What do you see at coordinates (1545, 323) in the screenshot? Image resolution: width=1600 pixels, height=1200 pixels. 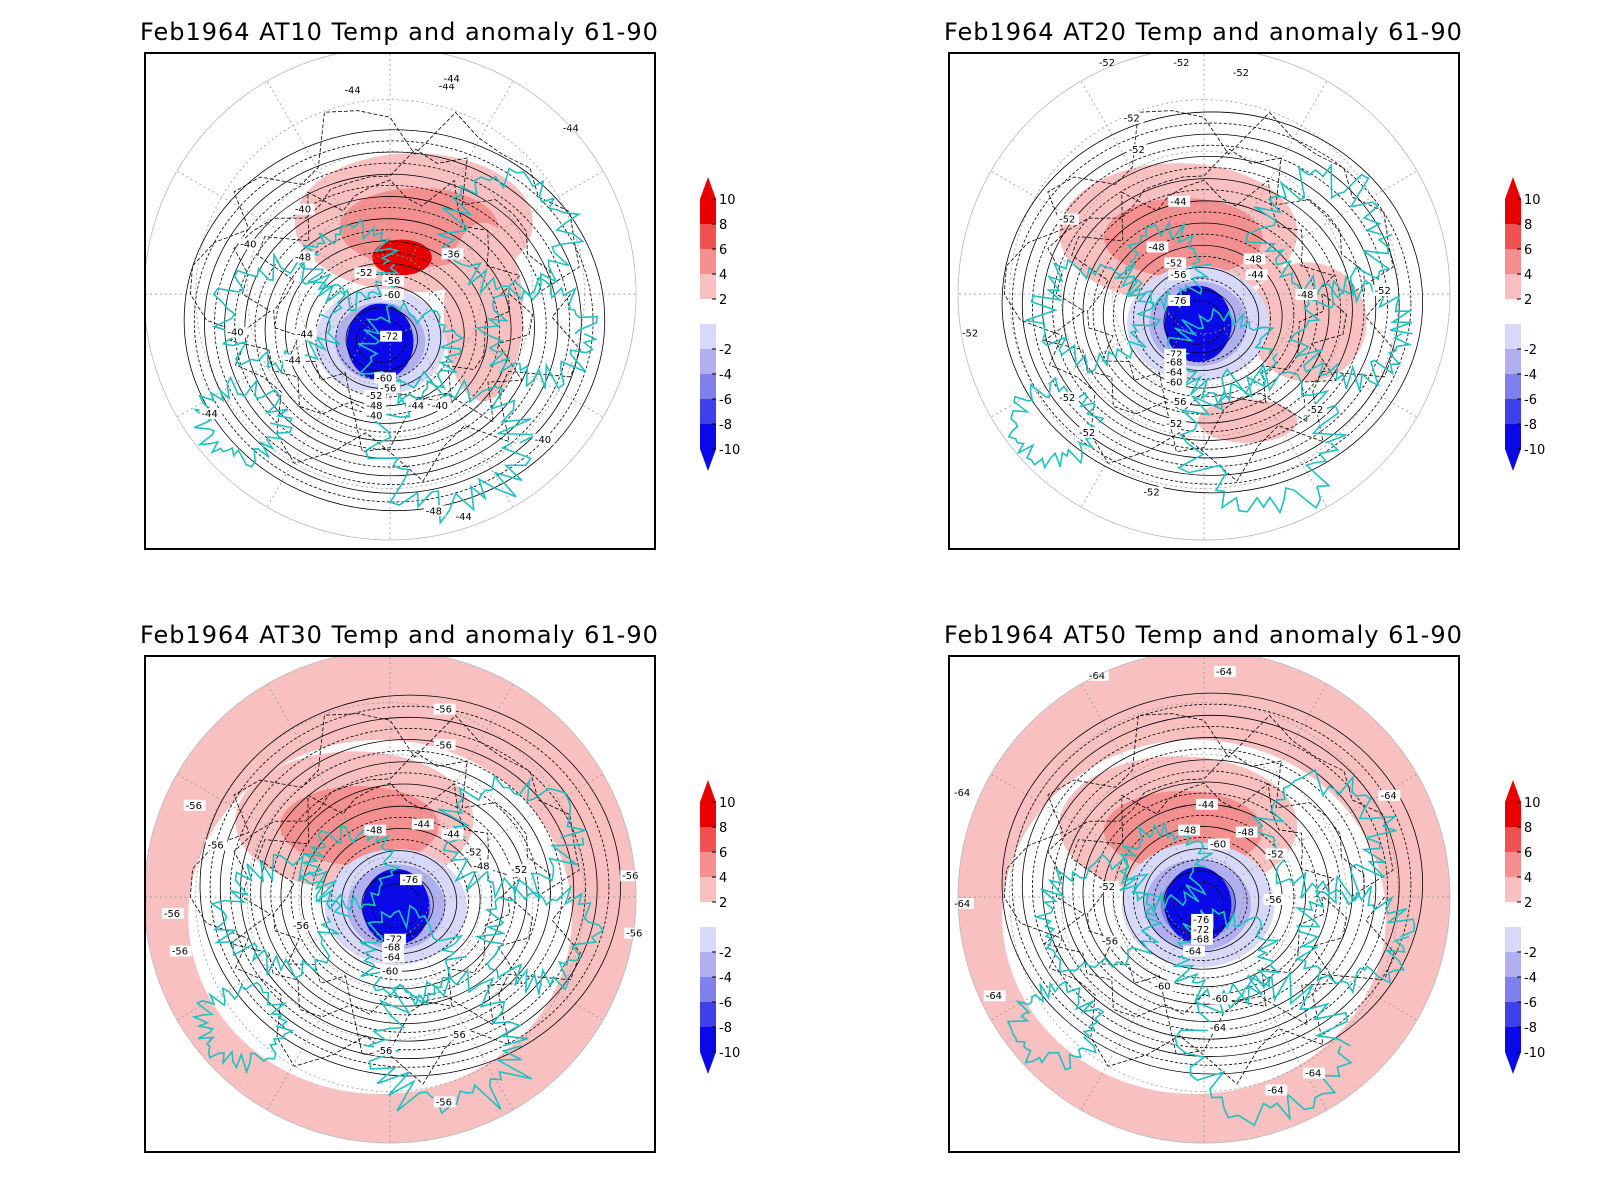 I see `colorbar: 10 8 6 4 2 -2 -4 -6 -8 -10` at bounding box center [1545, 323].